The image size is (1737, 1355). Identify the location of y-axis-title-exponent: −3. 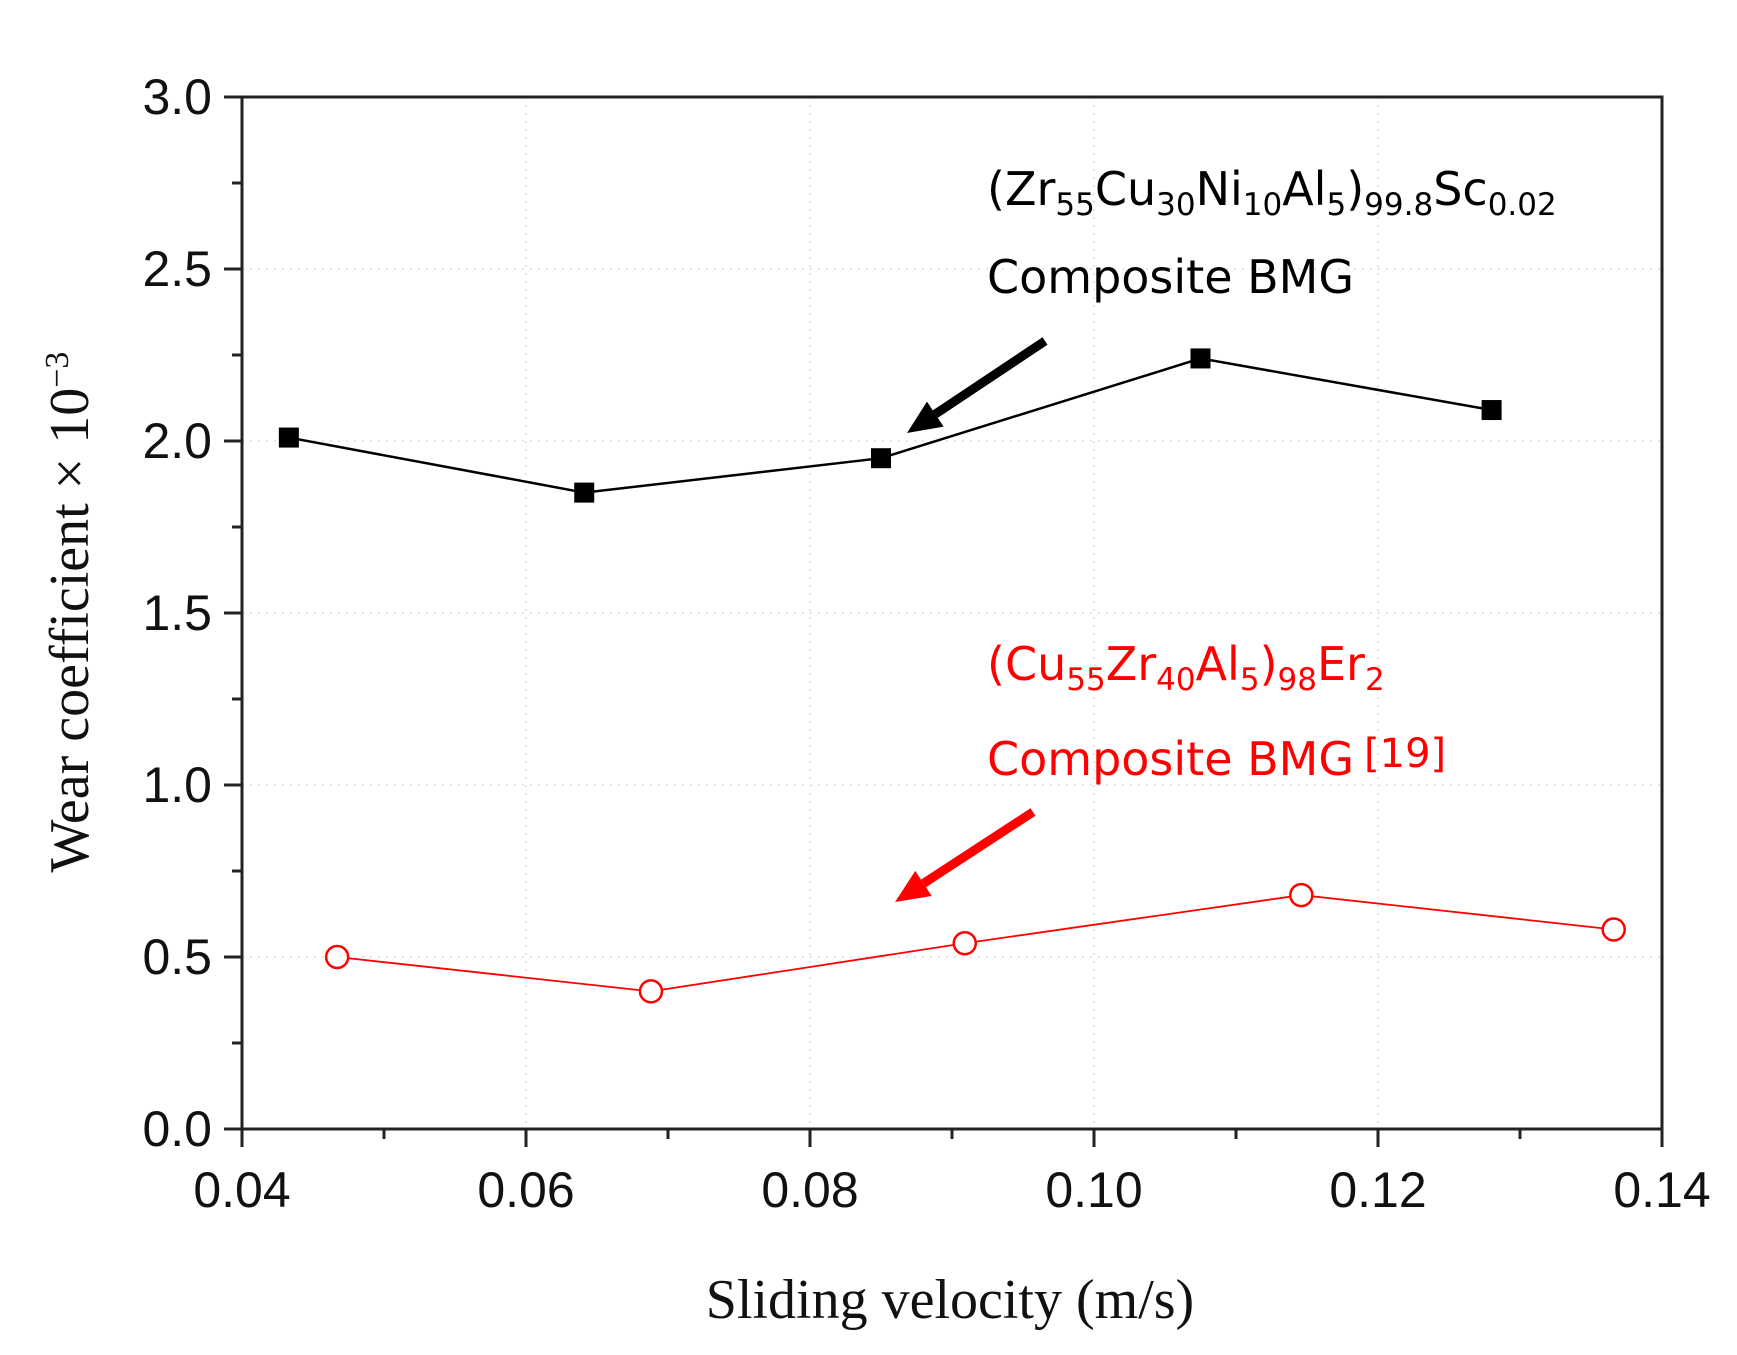
(57, 370).